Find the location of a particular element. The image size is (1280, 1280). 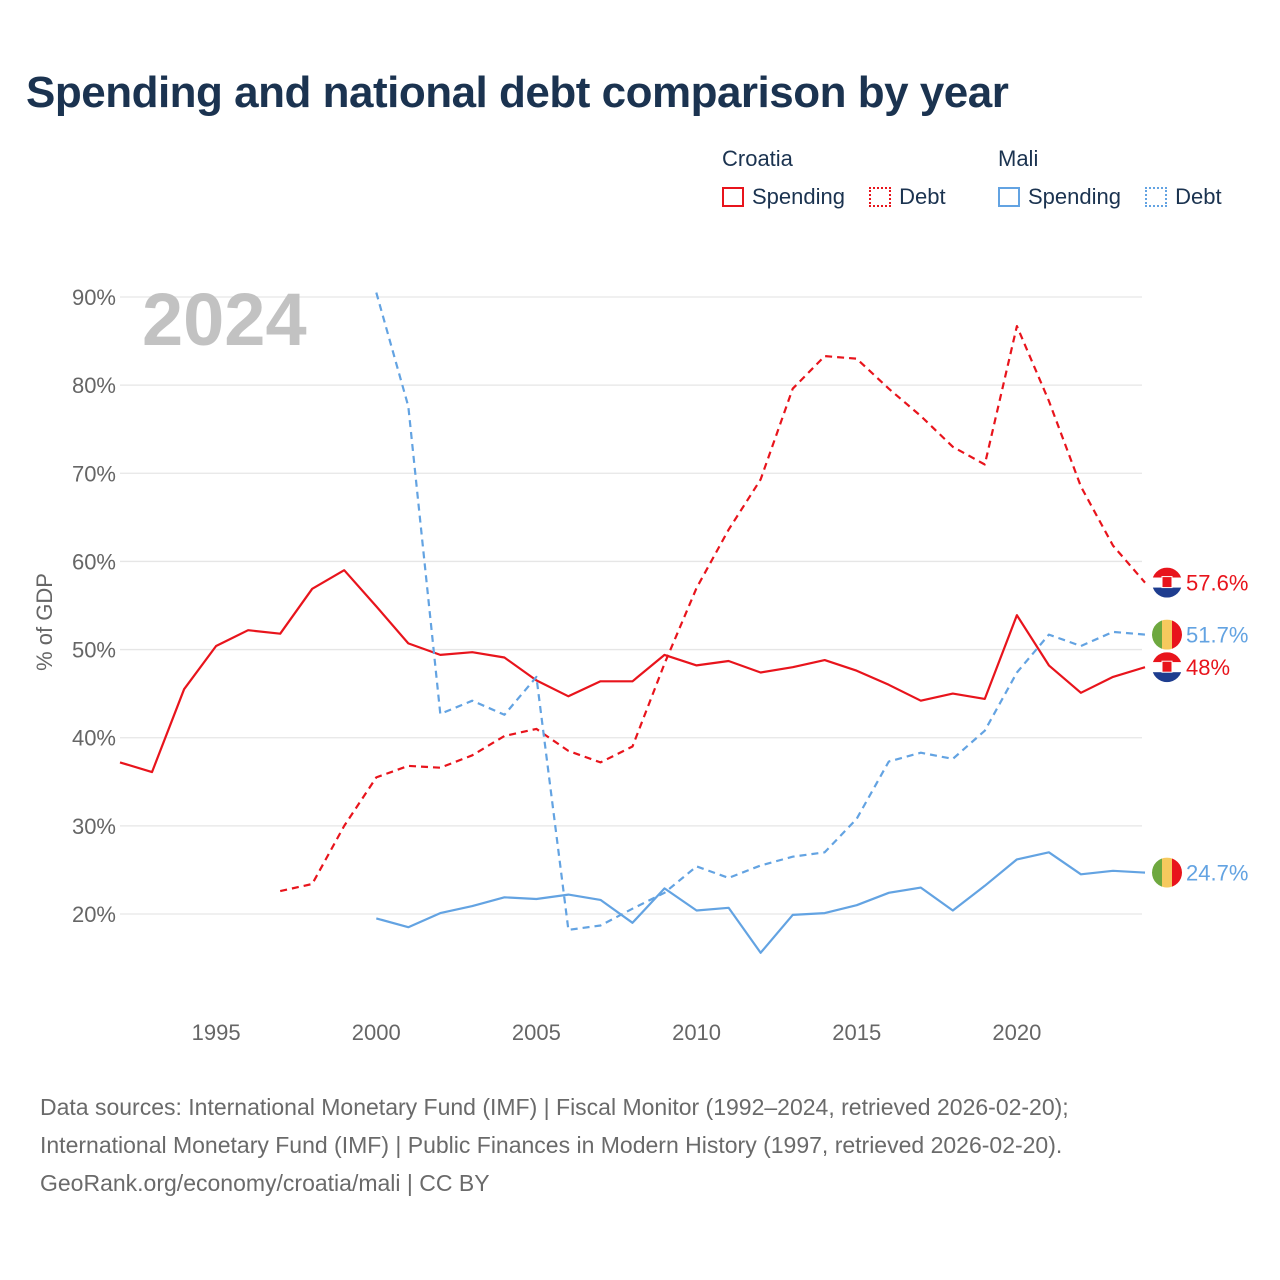

legend-item-croatia-debt: Debt is located at coordinates (907, 197).